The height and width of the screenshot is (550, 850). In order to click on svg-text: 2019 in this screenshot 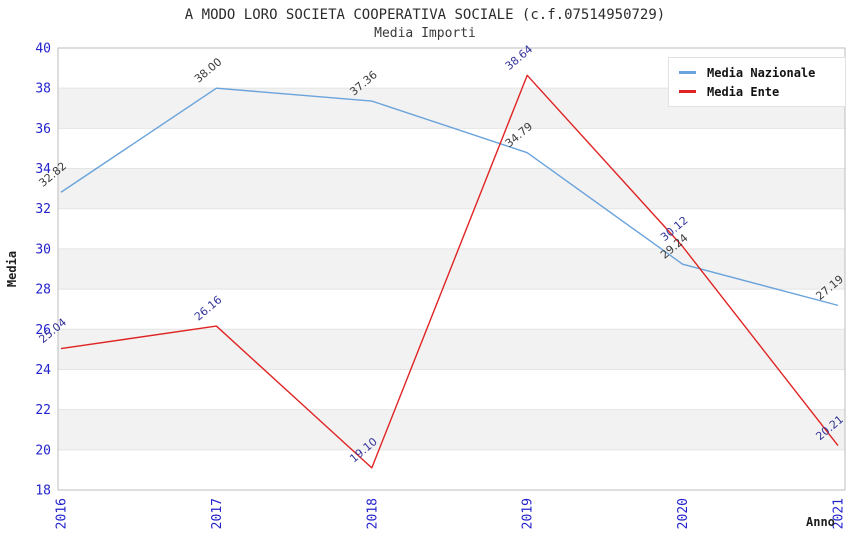, I will do `click(528, 513)`.